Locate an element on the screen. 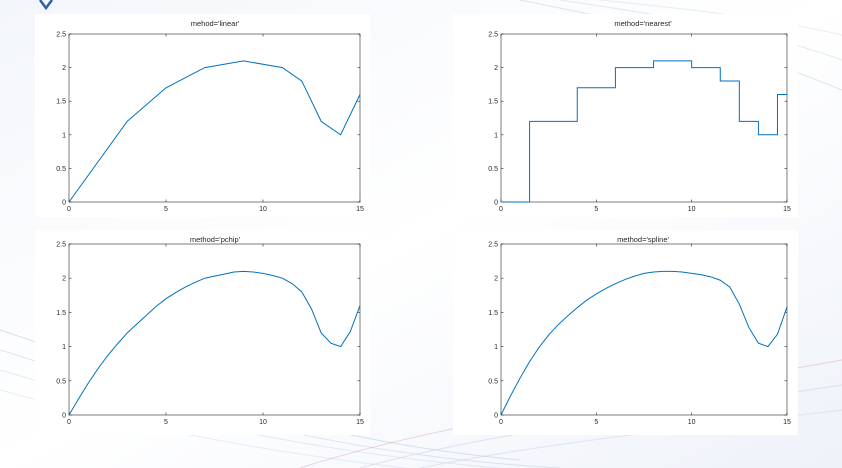  chart-title: method='pchip' is located at coordinates (215, 239).